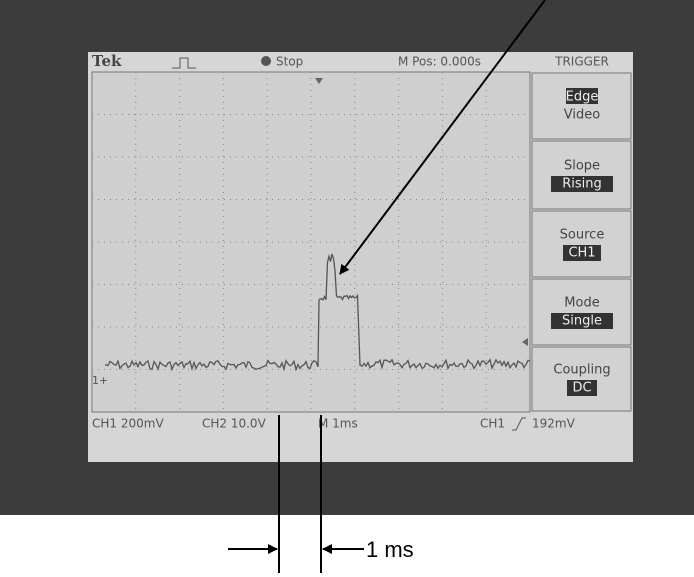 This screenshot has width=694, height=577. I want to click on interval-label: 1 ms, so click(390, 549).